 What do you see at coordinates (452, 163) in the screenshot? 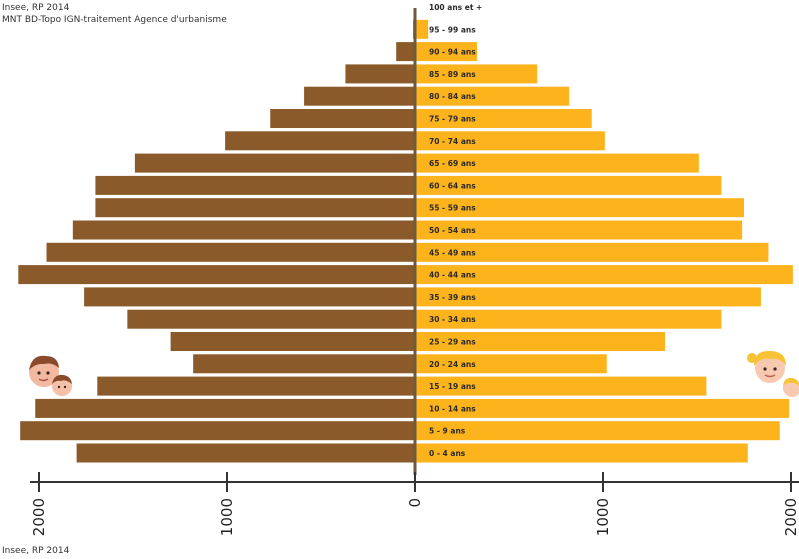
I see `age-label-13: 65 - 69 ans` at bounding box center [452, 163].